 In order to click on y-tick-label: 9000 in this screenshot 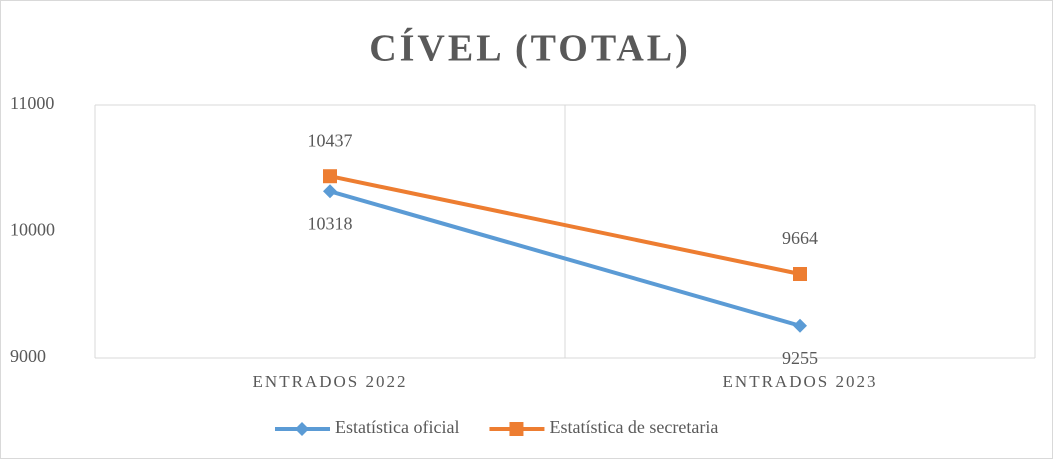, I will do `click(28, 356)`.